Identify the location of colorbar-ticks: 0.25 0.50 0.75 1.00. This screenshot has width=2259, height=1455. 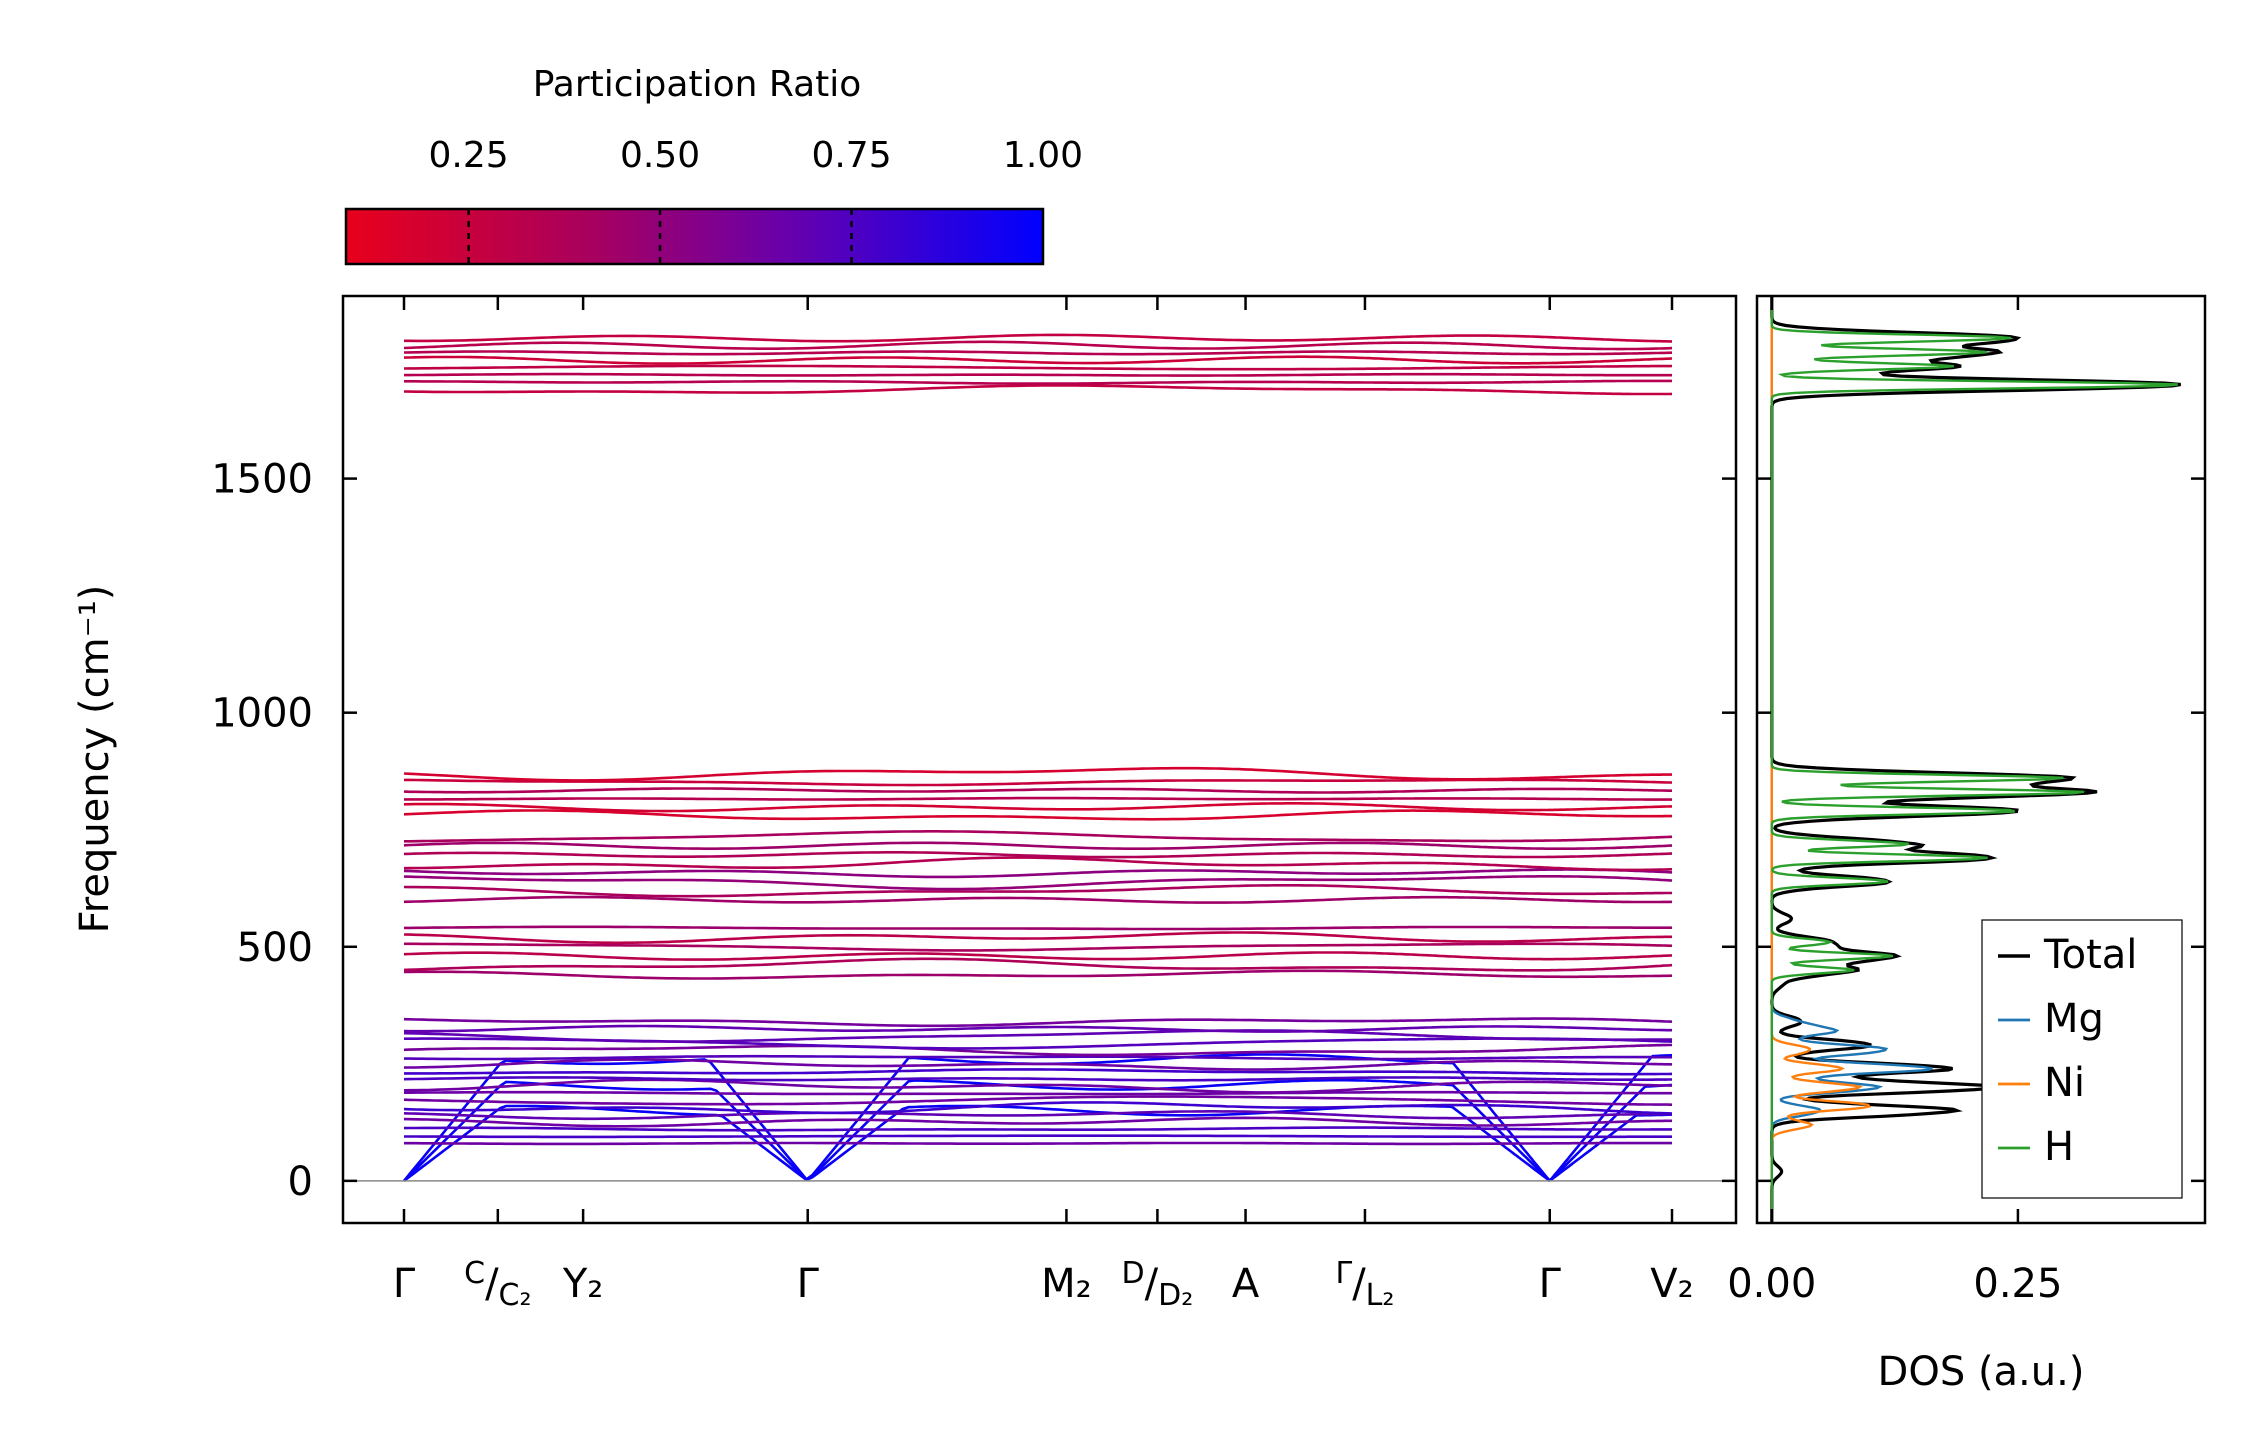
(755, 199).